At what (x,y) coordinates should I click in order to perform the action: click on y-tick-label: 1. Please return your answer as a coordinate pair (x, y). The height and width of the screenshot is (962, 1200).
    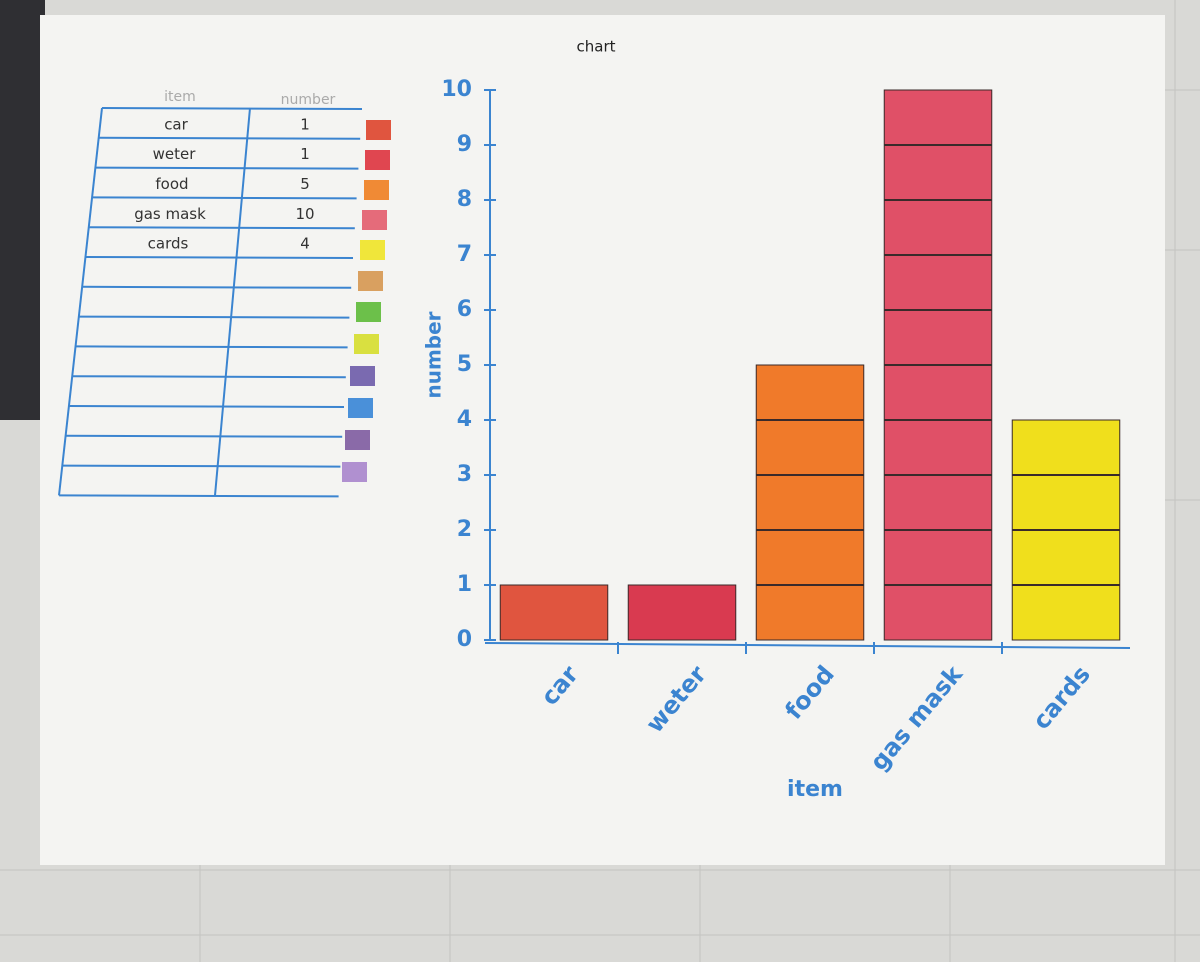
    Looking at the image, I should click on (464, 584).